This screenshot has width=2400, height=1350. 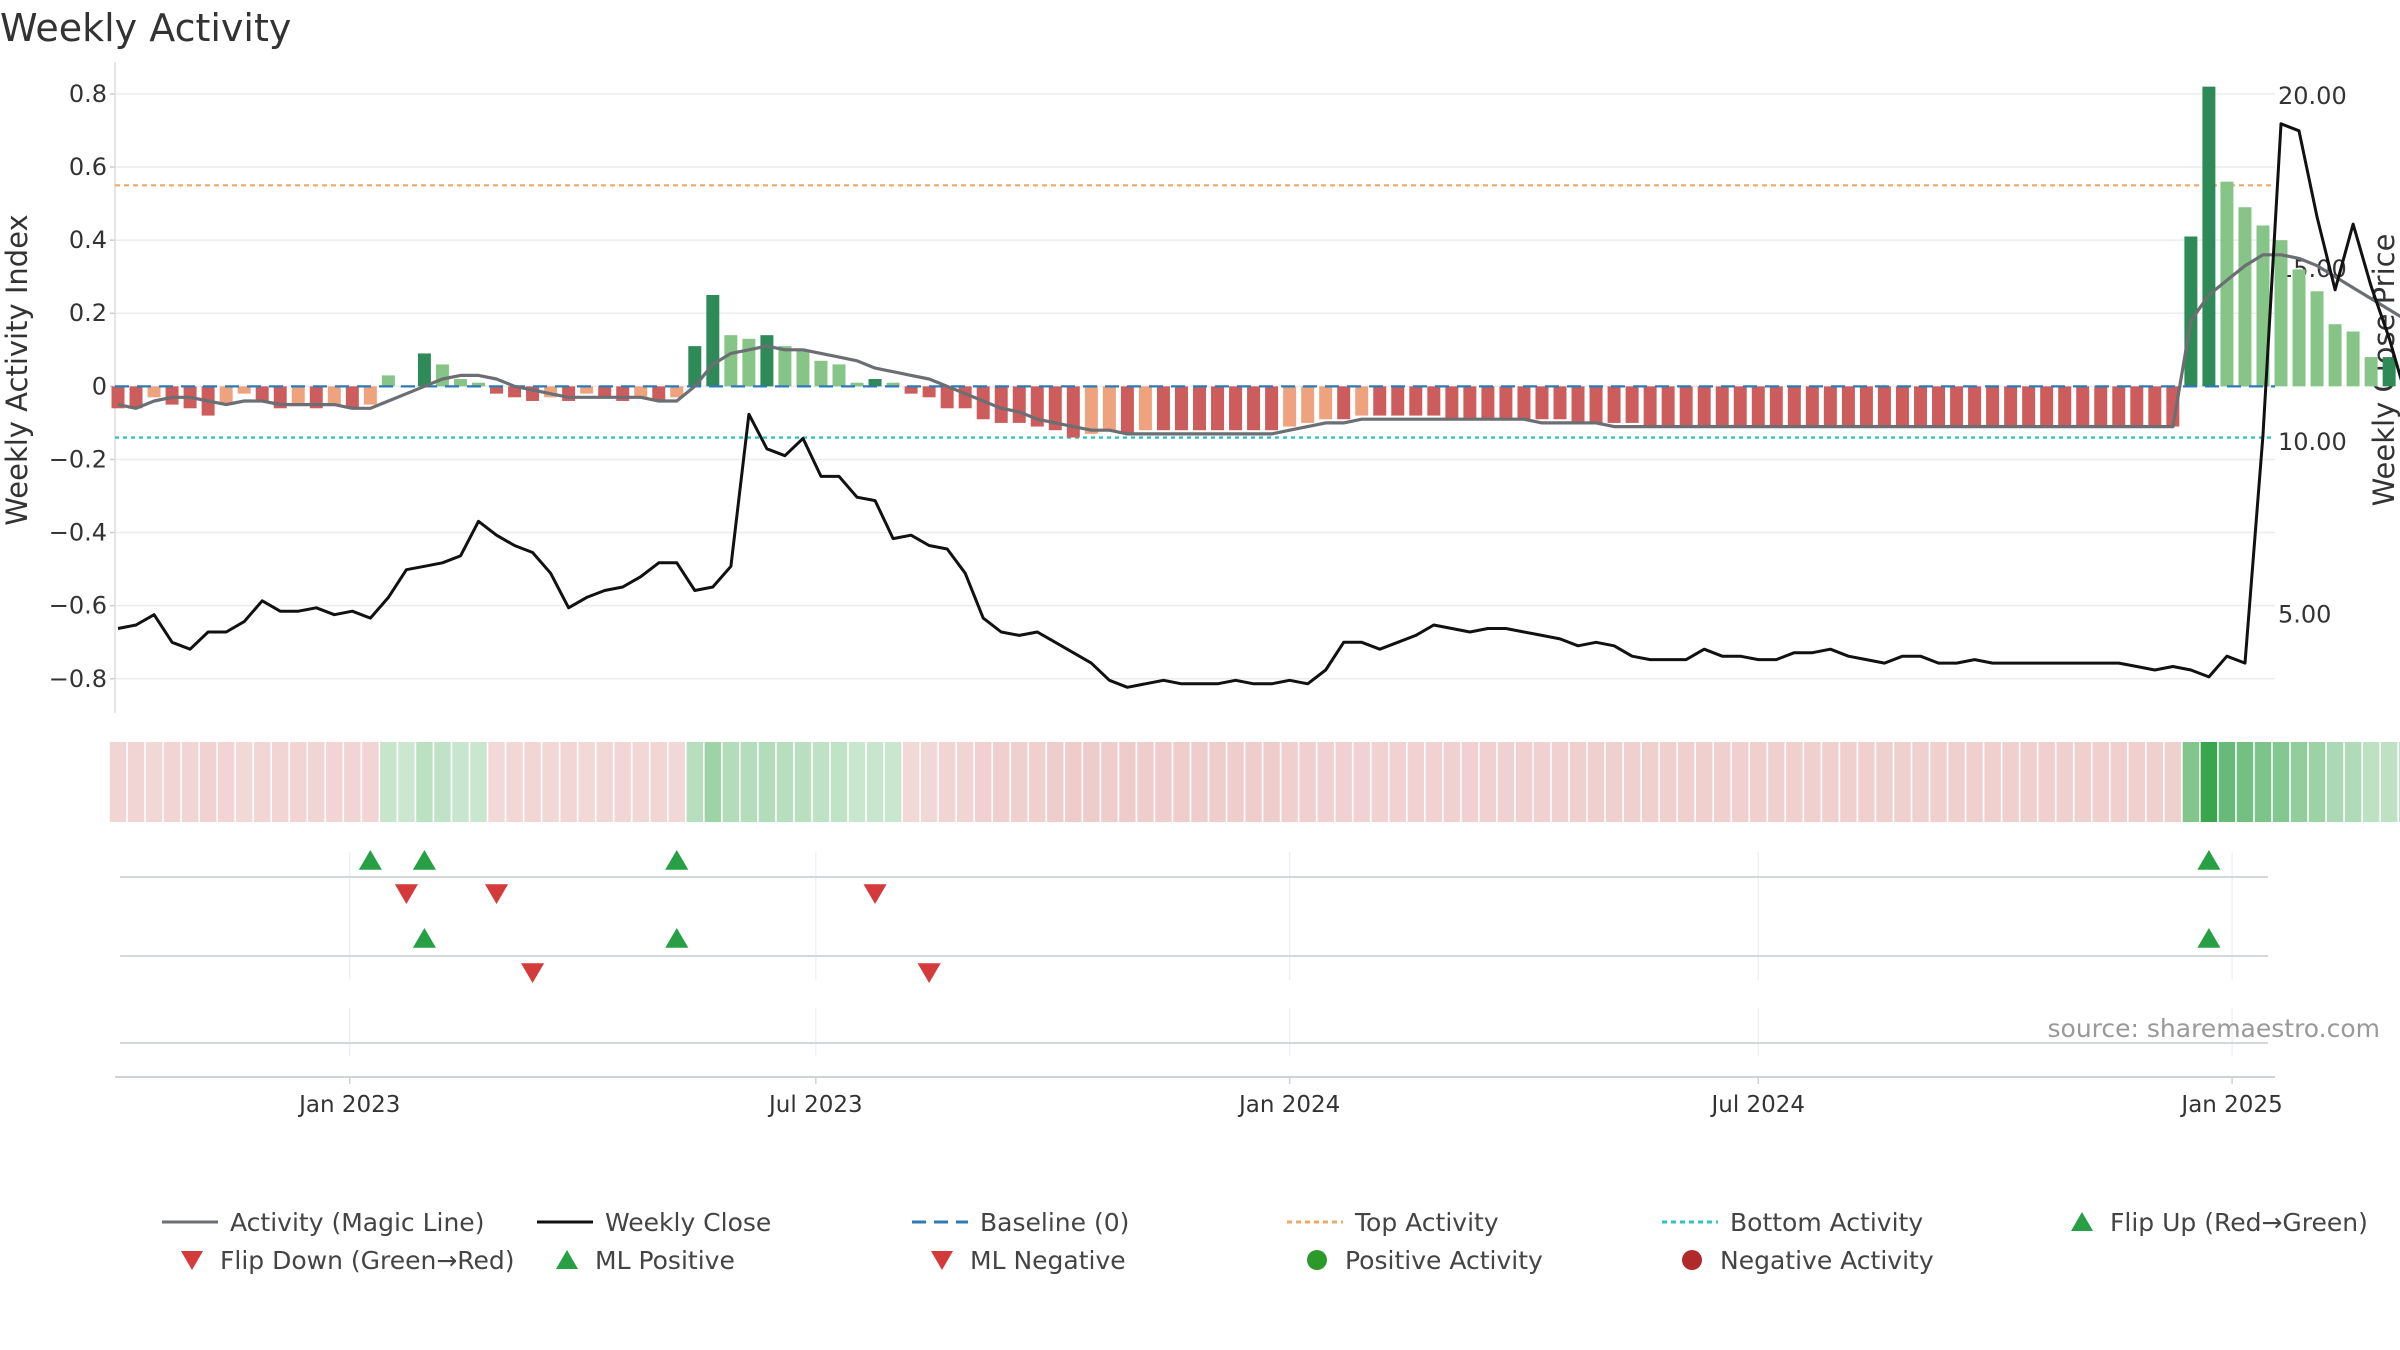 What do you see at coordinates (88, 313) in the screenshot?
I see `y-tick-label: 0.2` at bounding box center [88, 313].